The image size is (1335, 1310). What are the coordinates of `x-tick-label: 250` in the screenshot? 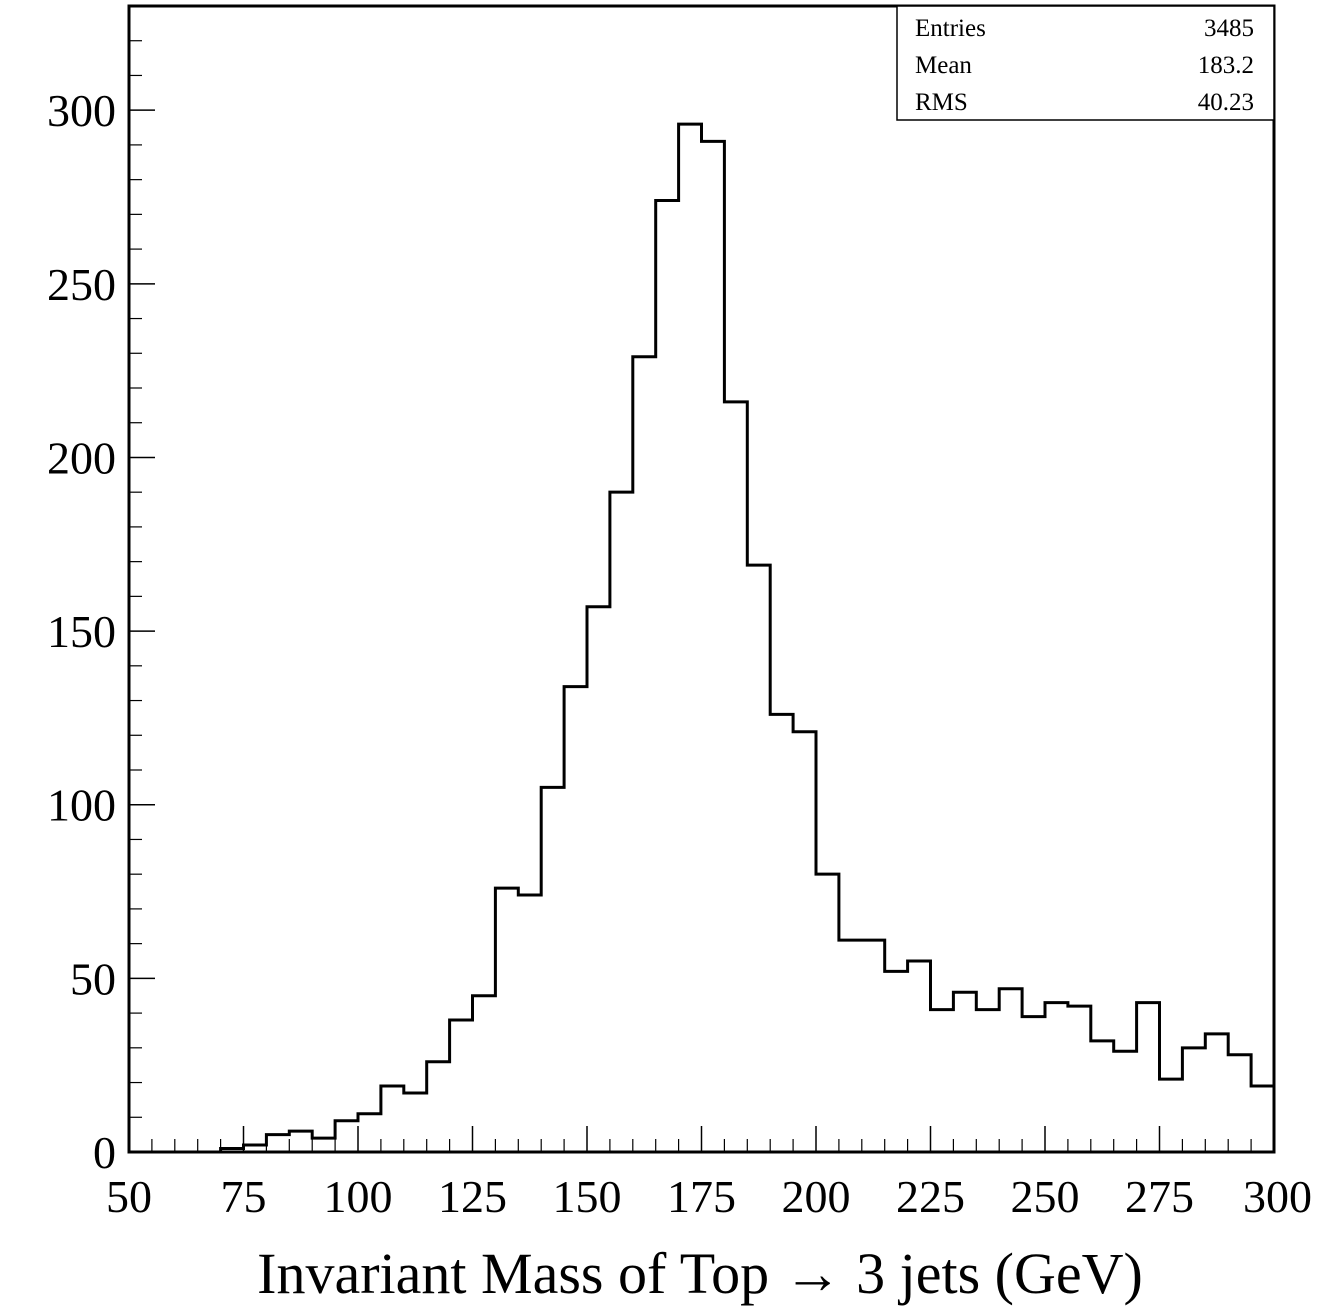 It's located at (1045, 1196).